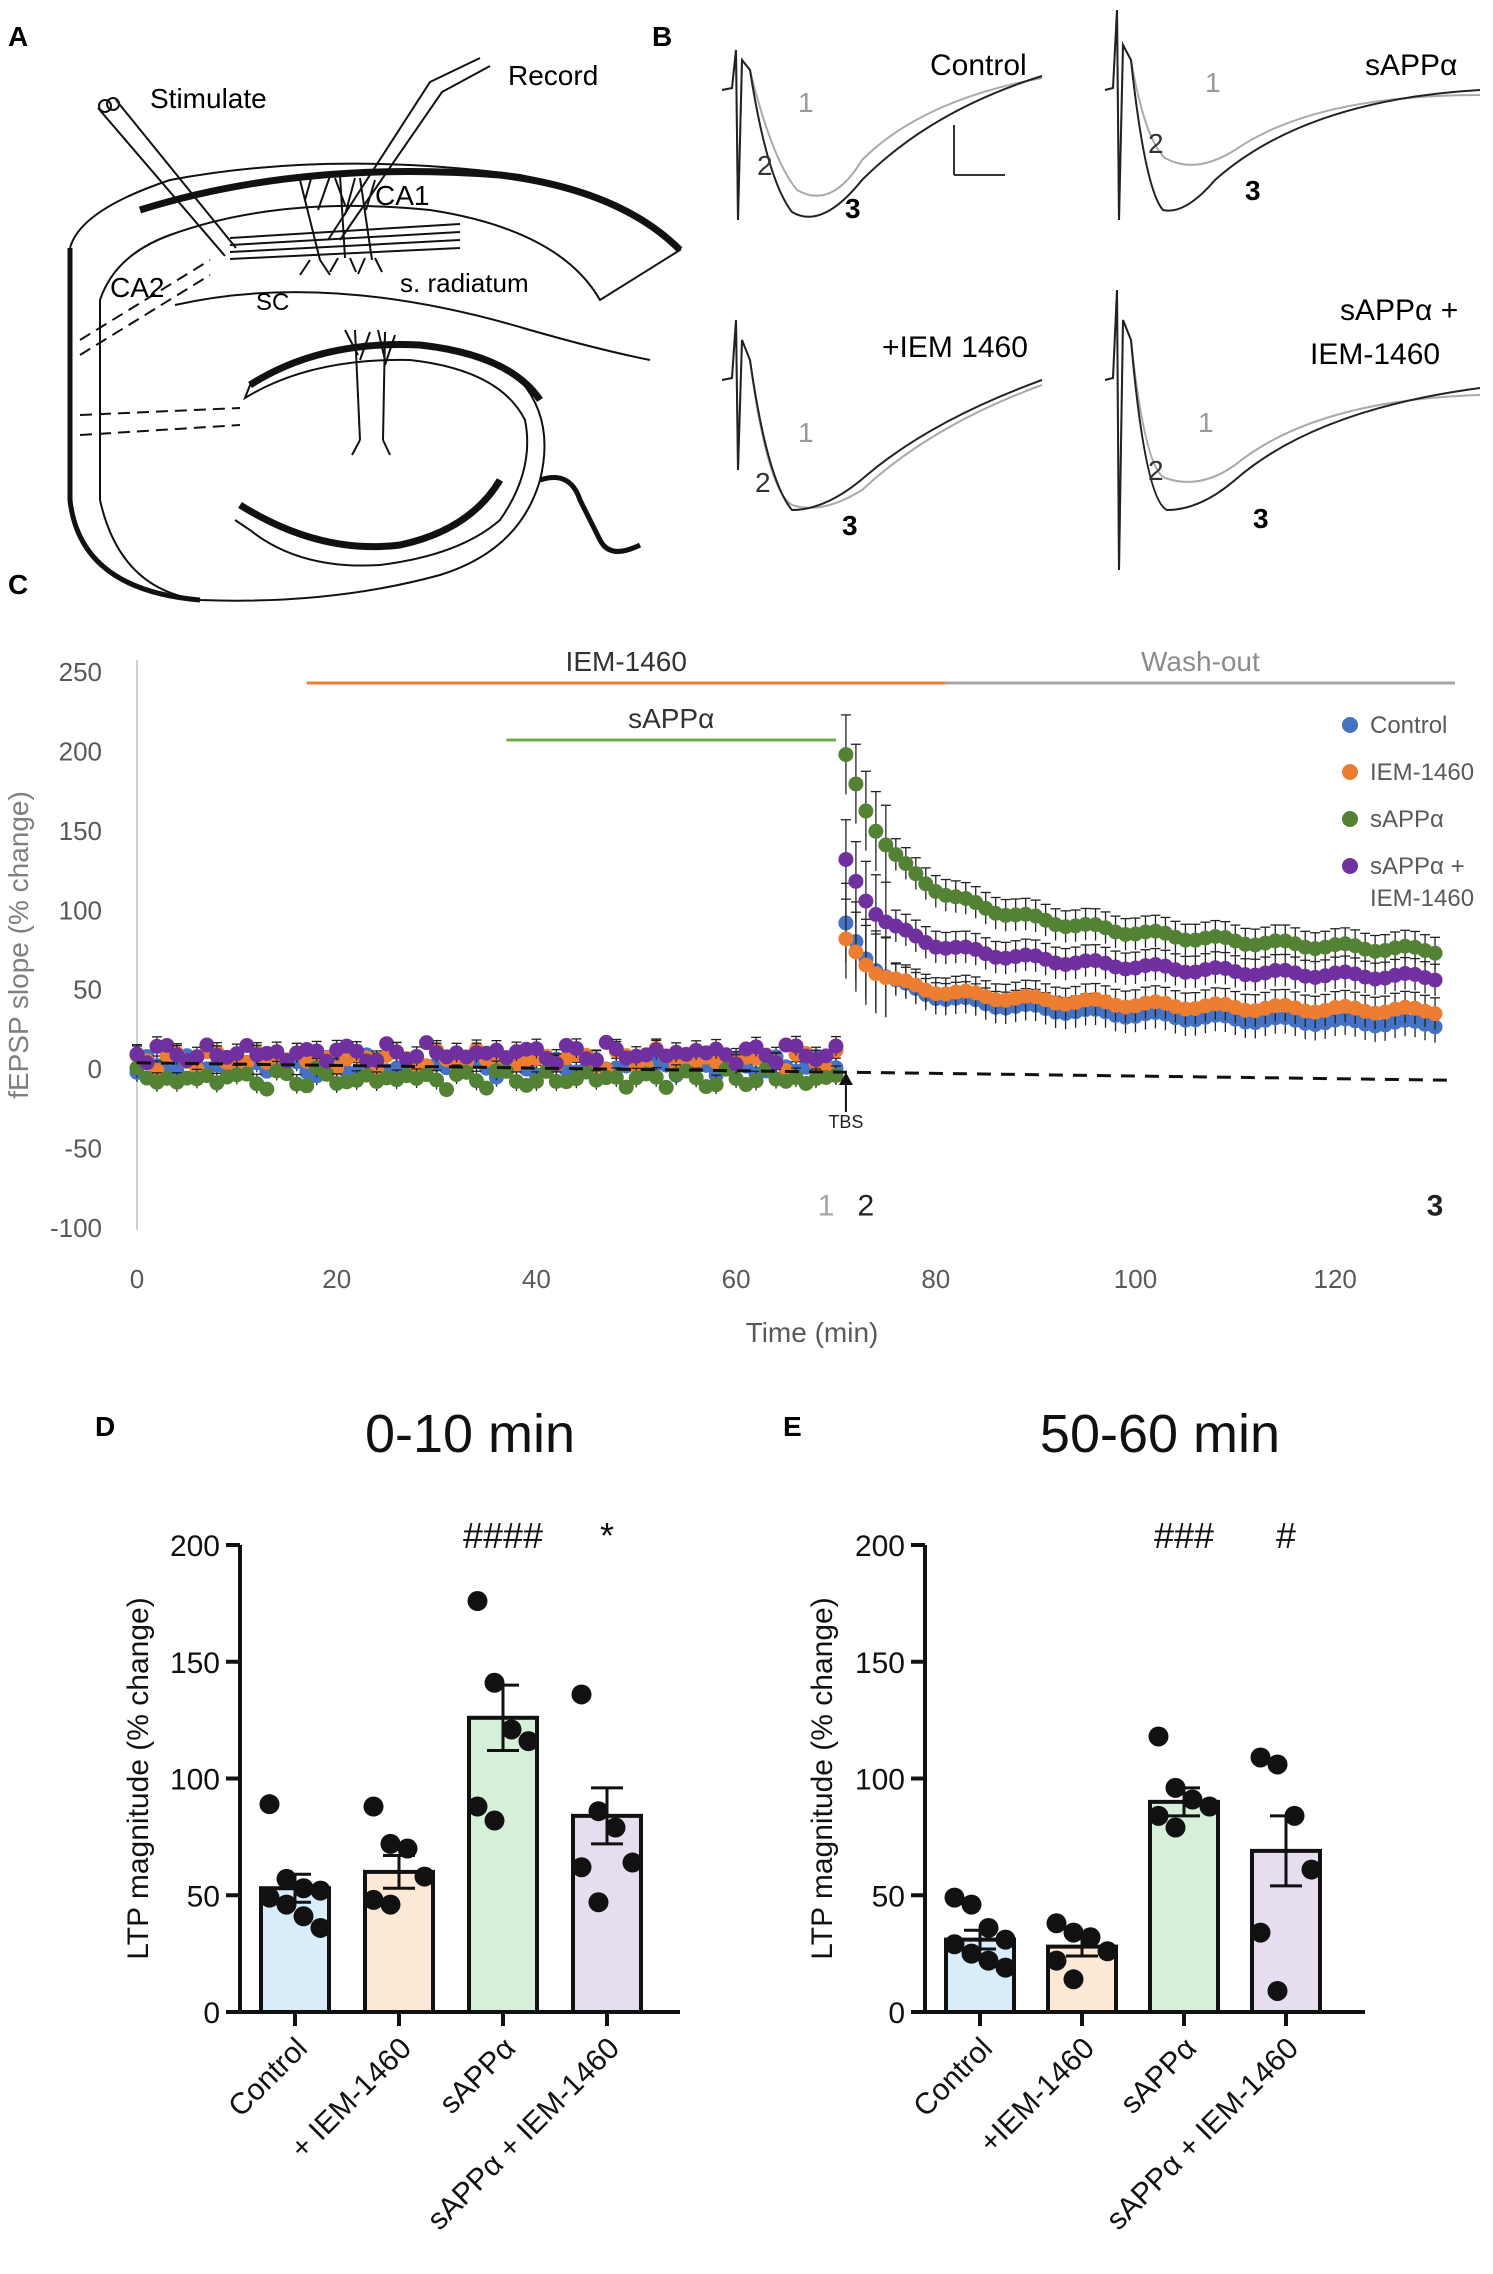 This screenshot has width=1493, height=2274. Describe the element at coordinates (523, 2134) in the screenshot. I see `category-label: sAPPα + IEM-1460` at that location.